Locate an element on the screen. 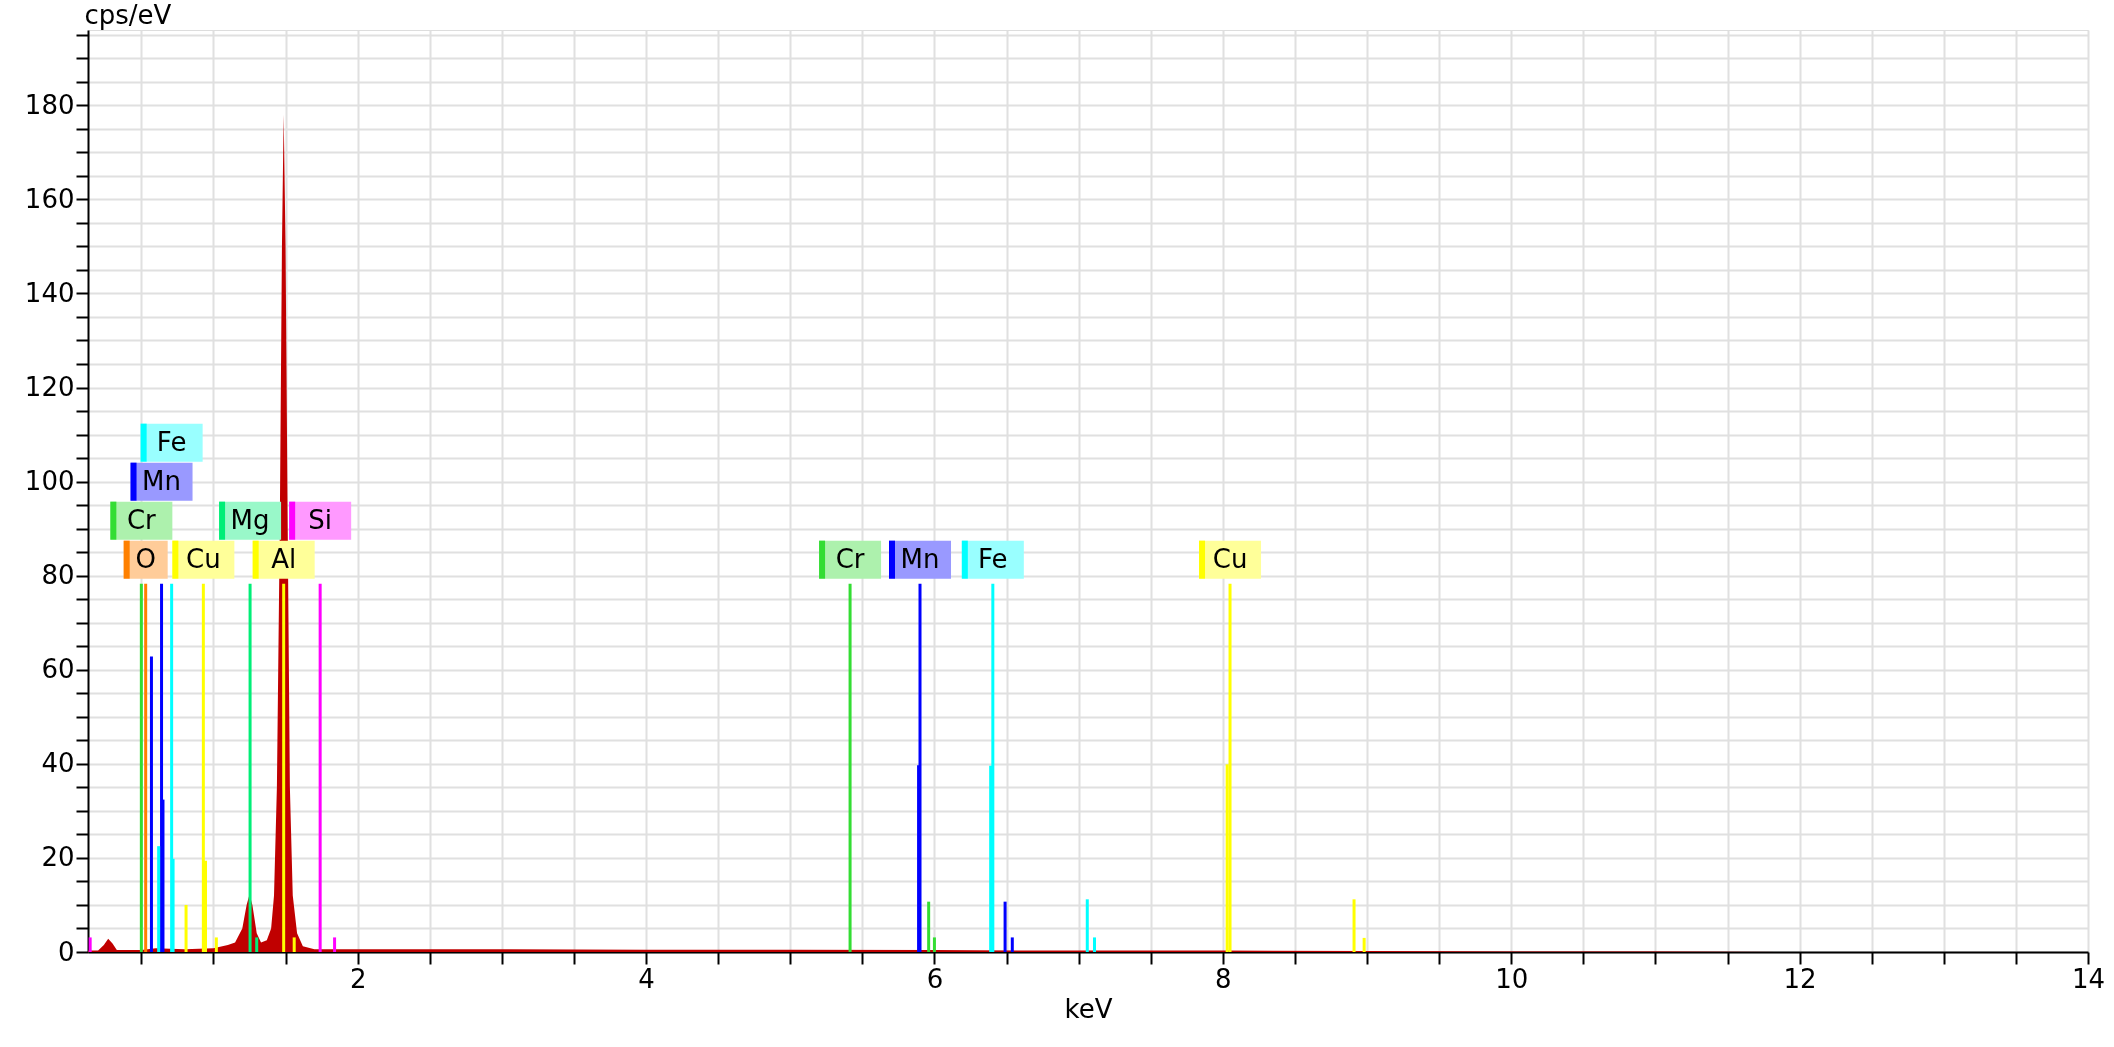 The height and width of the screenshot is (1047, 2114). legend-label: Mg is located at coordinates (250, 519).